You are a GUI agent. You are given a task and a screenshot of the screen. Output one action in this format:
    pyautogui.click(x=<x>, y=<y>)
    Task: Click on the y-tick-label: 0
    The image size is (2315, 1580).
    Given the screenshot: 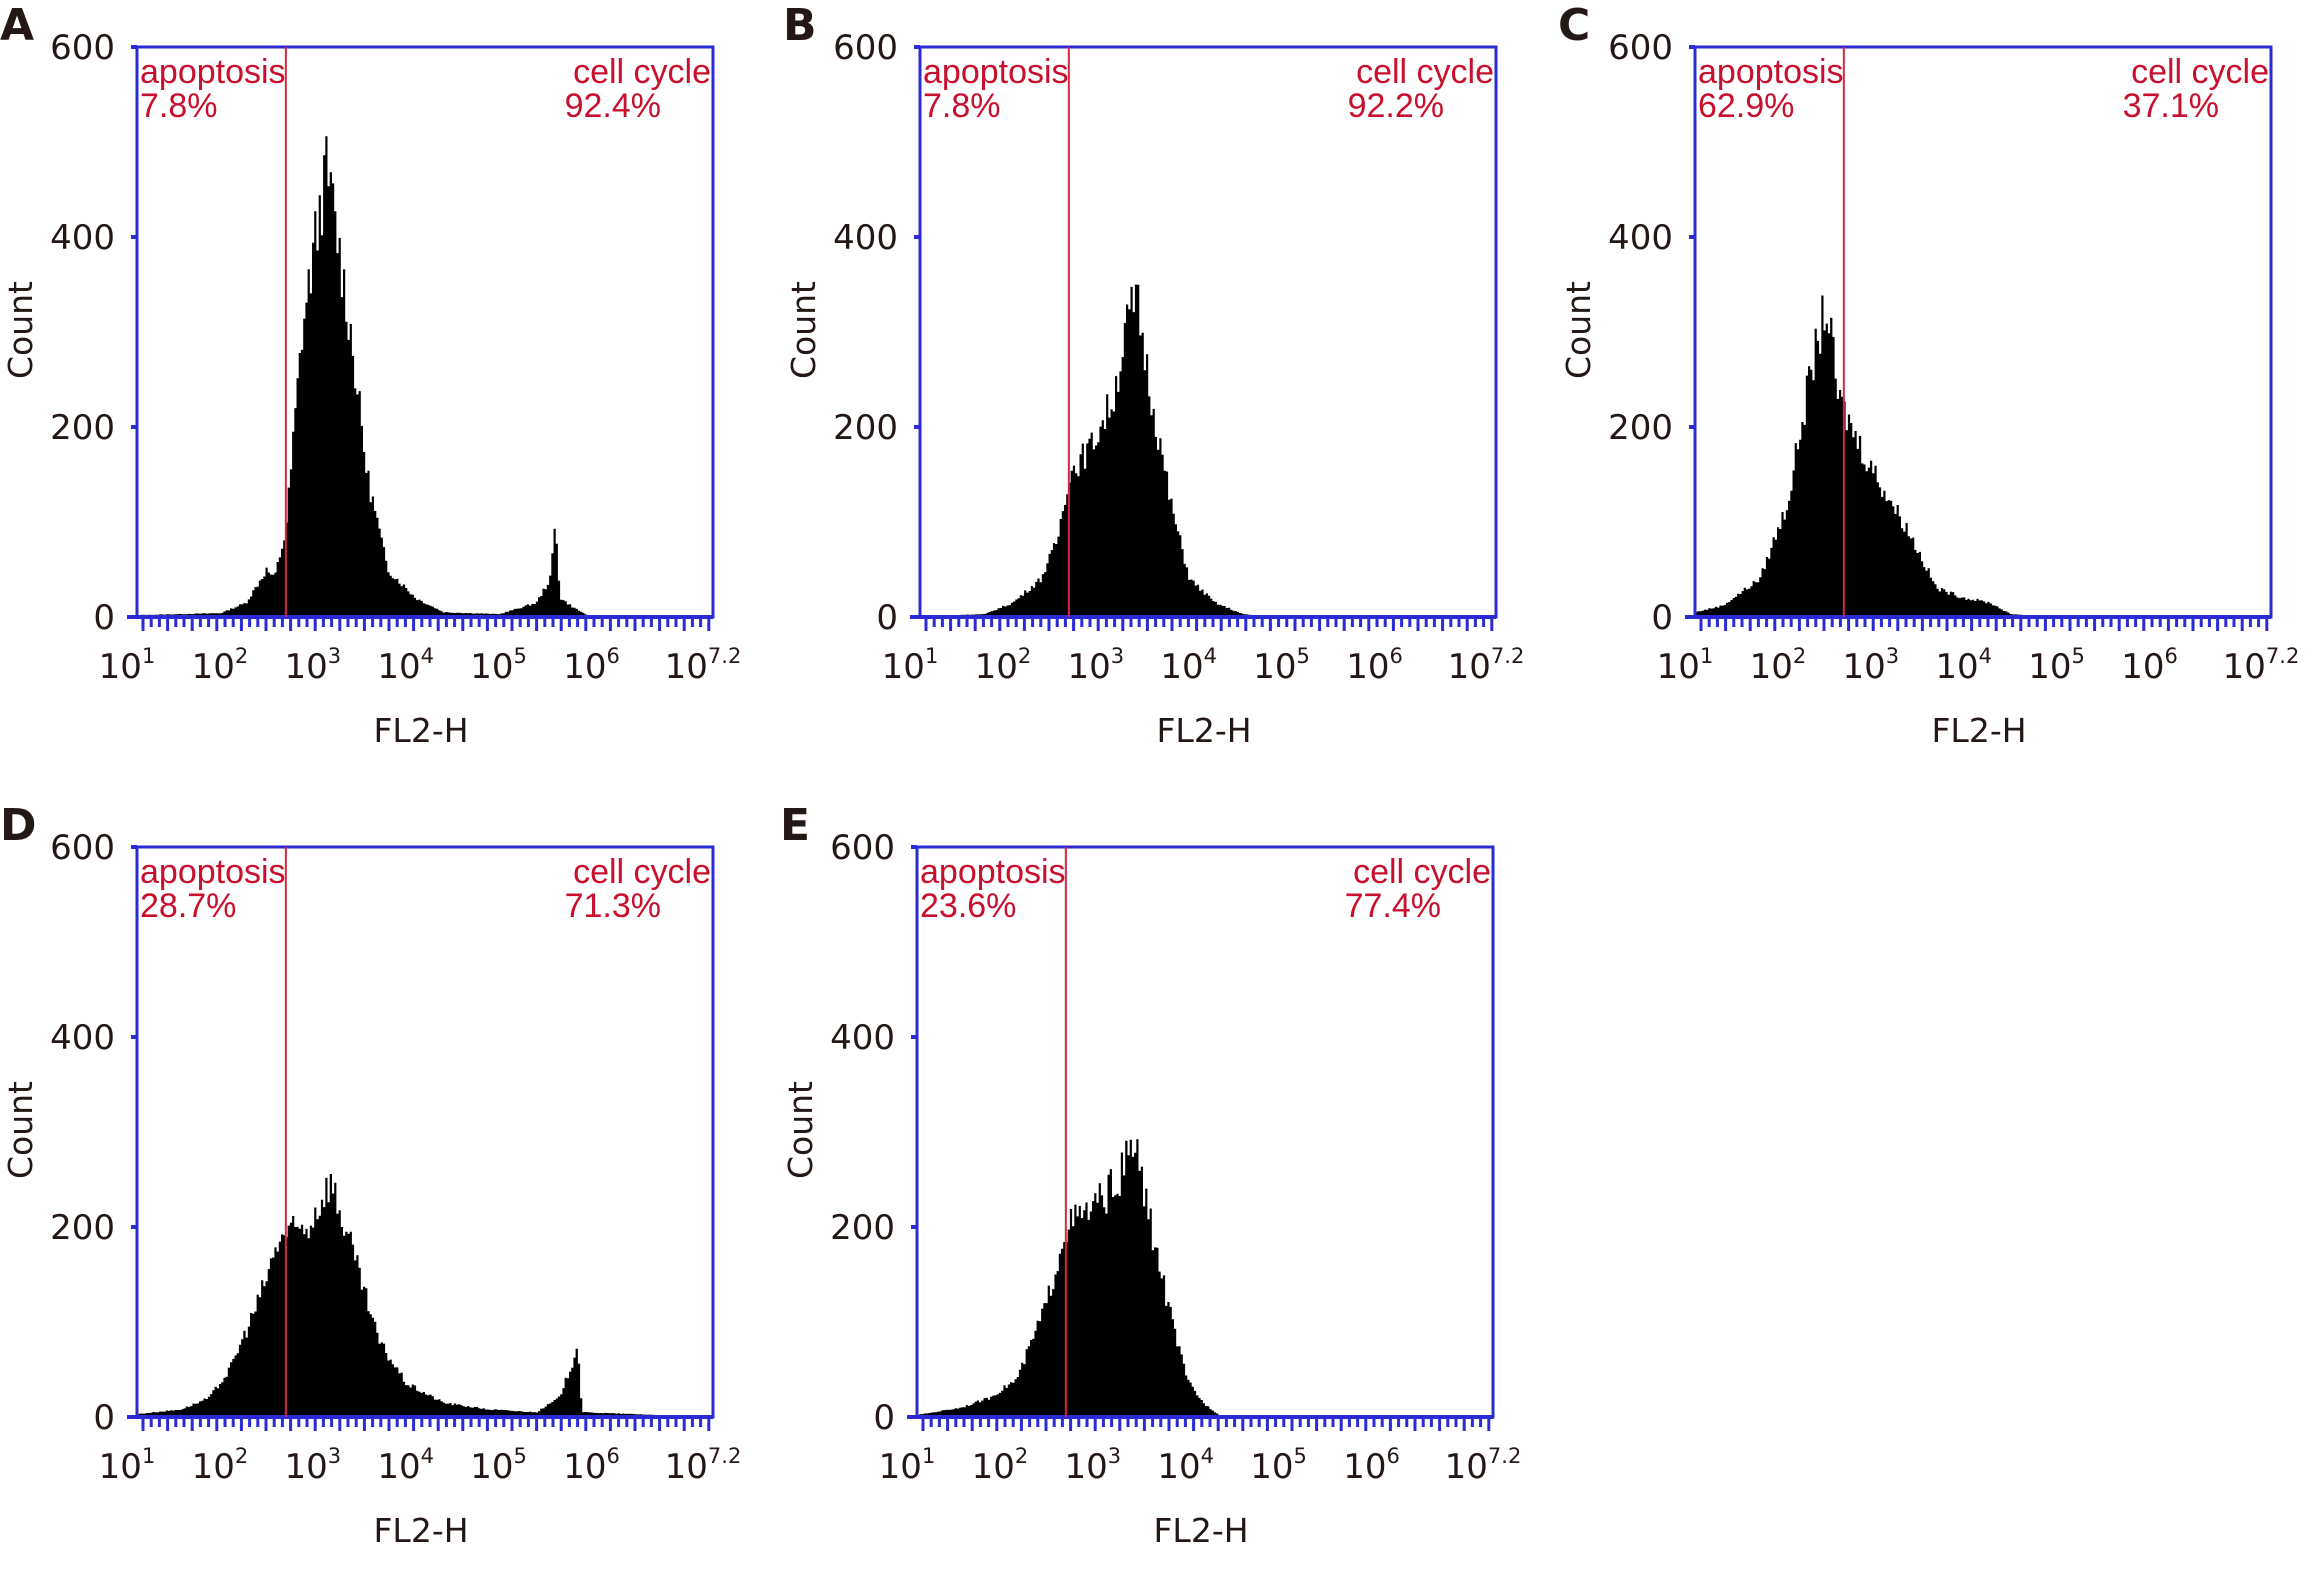 What is the action you would take?
    pyautogui.click(x=104, y=618)
    